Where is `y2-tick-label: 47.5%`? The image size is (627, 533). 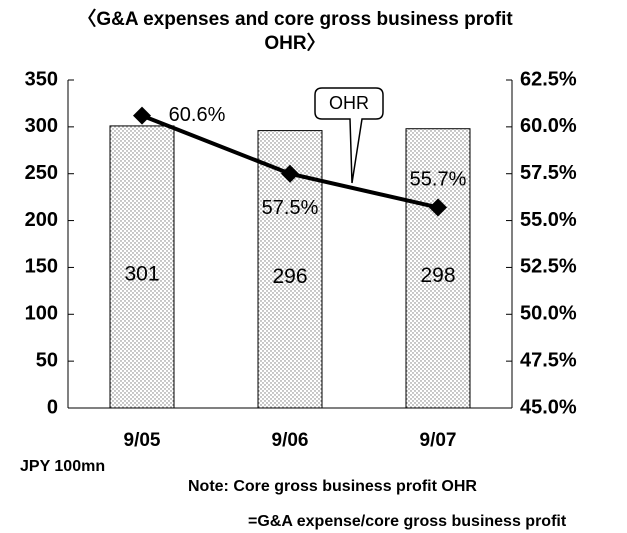 y2-tick-label: 47.5% is located at coordinates (548, 360).